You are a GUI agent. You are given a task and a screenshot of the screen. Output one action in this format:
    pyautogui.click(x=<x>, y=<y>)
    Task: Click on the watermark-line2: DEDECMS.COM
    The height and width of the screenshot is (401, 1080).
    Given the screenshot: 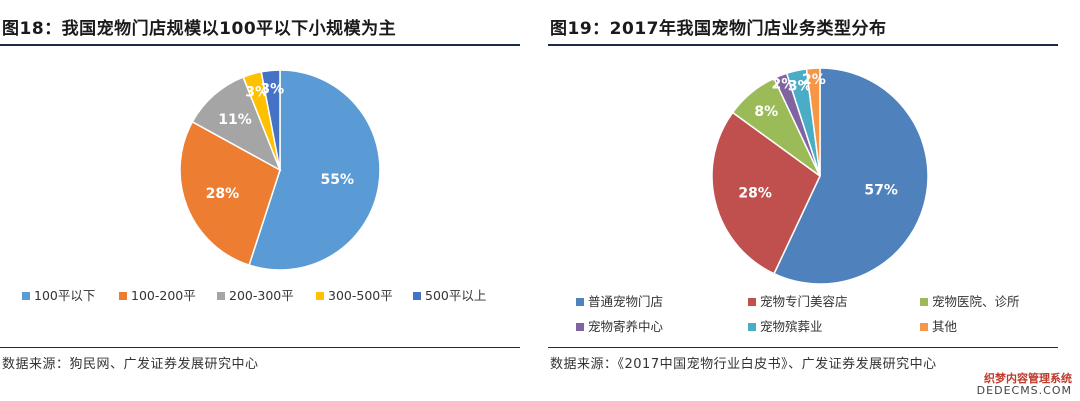 What is the action you would take?
    pyautogui.click(x=1024, y=390)
    